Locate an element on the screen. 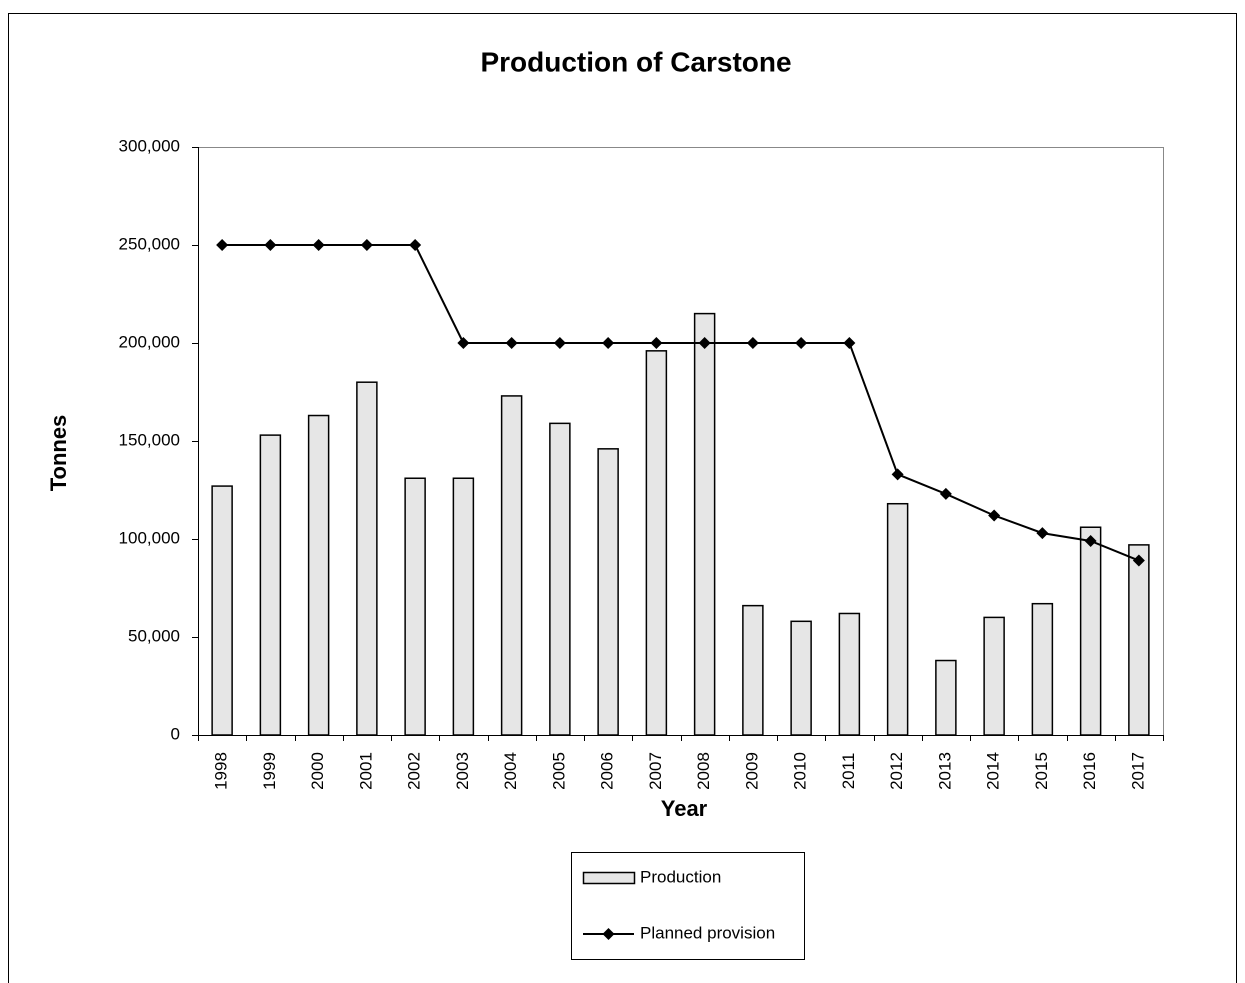  x-tick-label: 2010 is located at coordinates (800, 771).